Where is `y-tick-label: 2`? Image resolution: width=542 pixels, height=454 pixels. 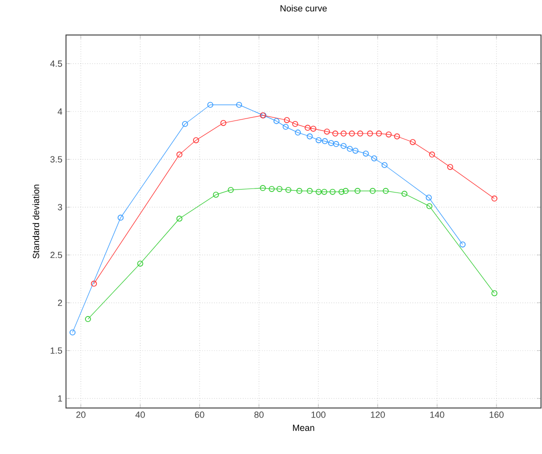
y-tick-label: 2 is located at coordinates (60, 303).